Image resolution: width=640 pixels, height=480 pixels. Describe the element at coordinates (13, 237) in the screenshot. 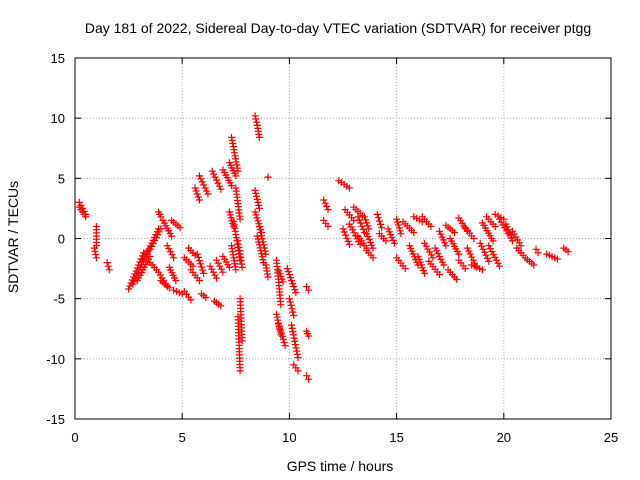

I see `y-axis-label: SDTVAR / TECUs` at that location.